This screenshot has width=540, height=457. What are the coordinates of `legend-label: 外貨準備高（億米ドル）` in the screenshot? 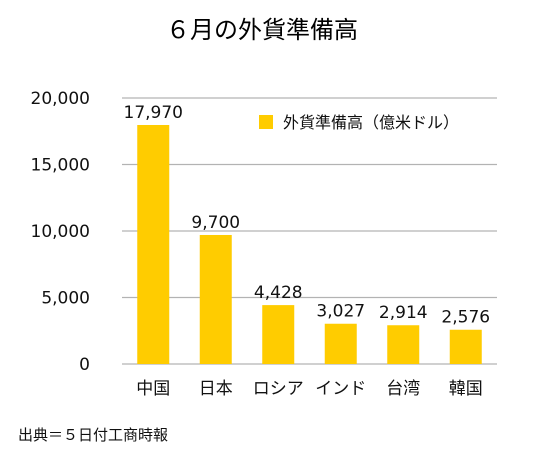 It's located at (371, 122).